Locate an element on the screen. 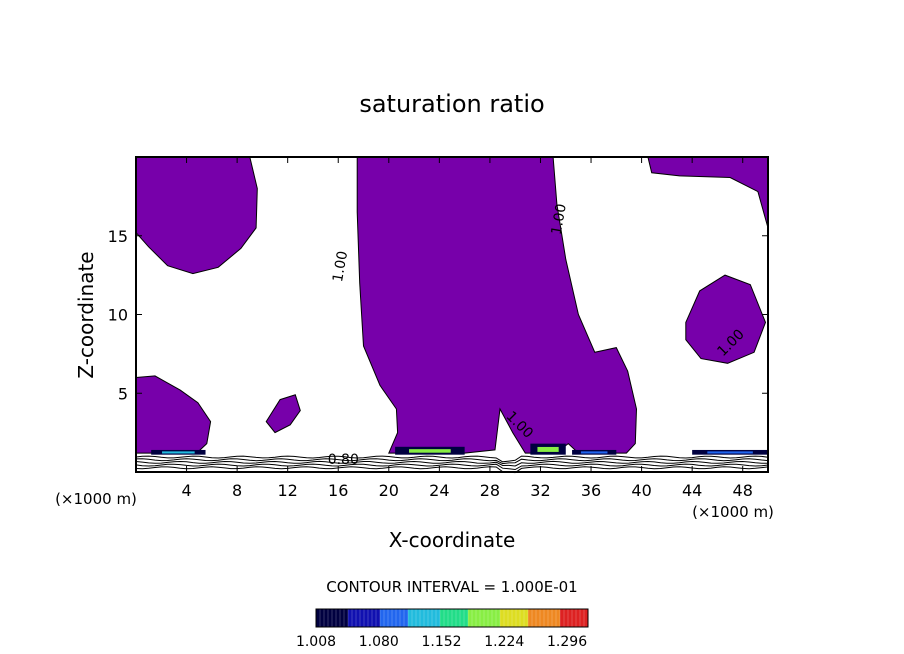 The height and width of the screenshot is (654, 904). chart-title: saturation ratio is located at coordinates (451, 104).